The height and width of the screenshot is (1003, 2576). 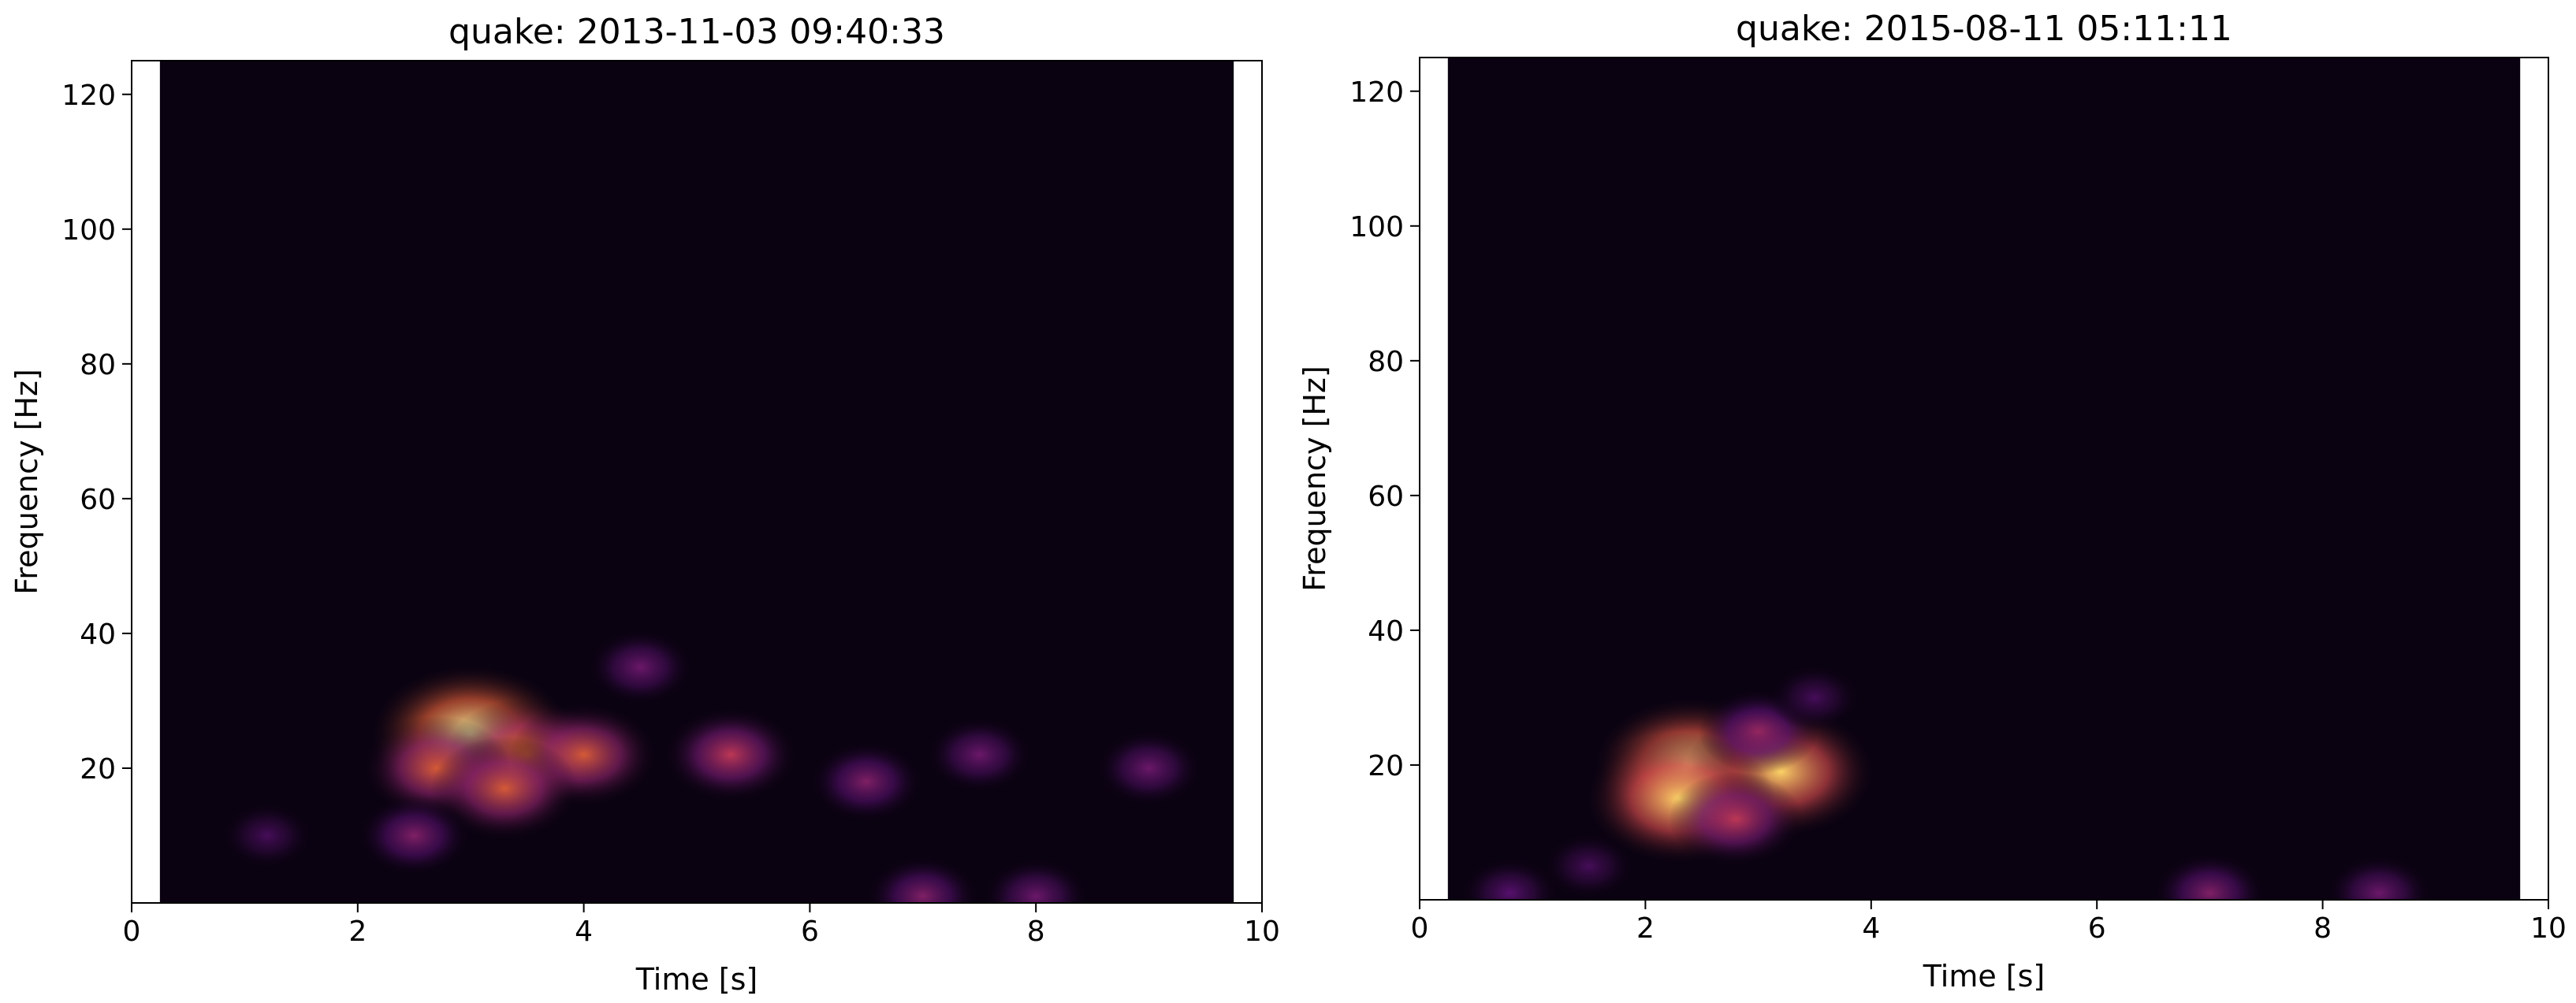 I want to click on chart-title: quake: 2015-08-11 05:11:11, so click(x=1984, y=29).